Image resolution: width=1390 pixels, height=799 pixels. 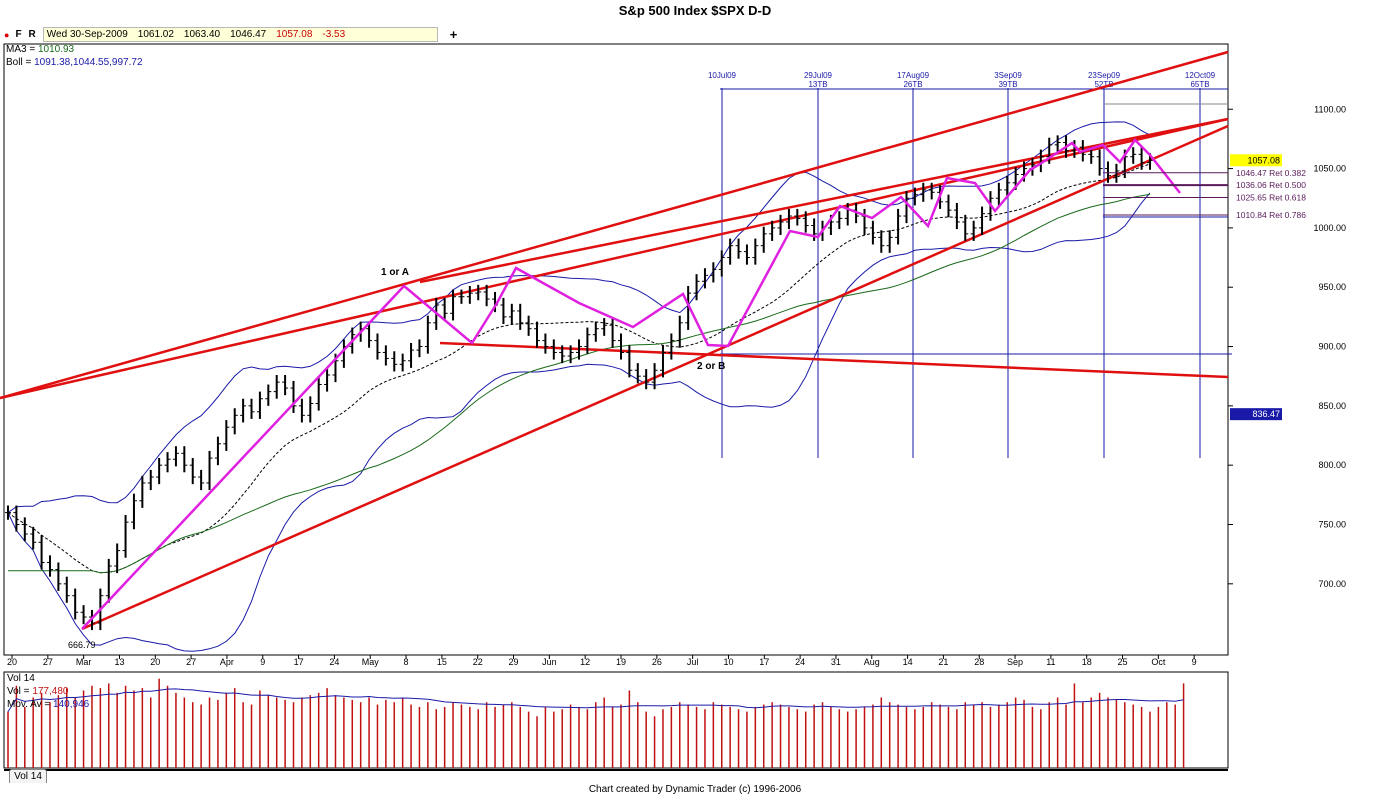 What do you see at coordinates (979, 662) in the screenshot?
I see `x-tick-label: 28` at bounding box center [979, 662].